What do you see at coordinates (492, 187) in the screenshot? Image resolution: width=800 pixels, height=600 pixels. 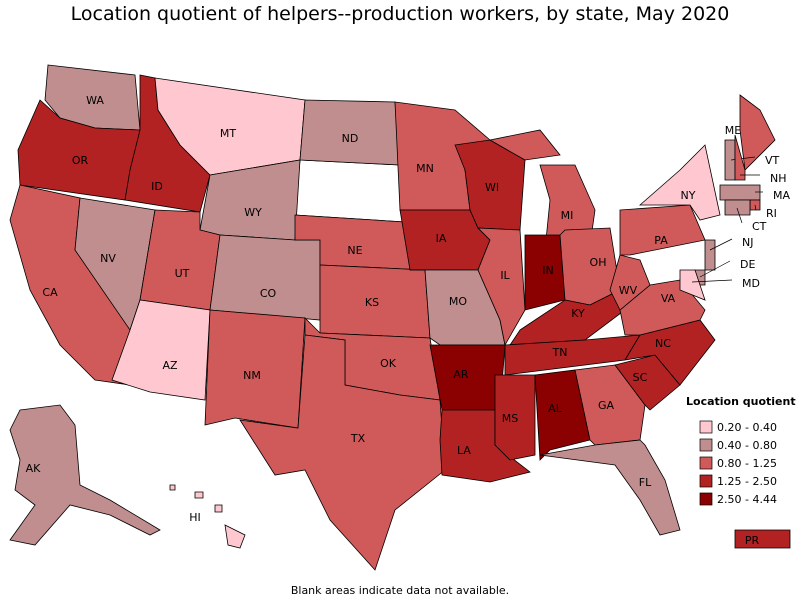 I see `state-label: WI` at bounding box center [492, 187].